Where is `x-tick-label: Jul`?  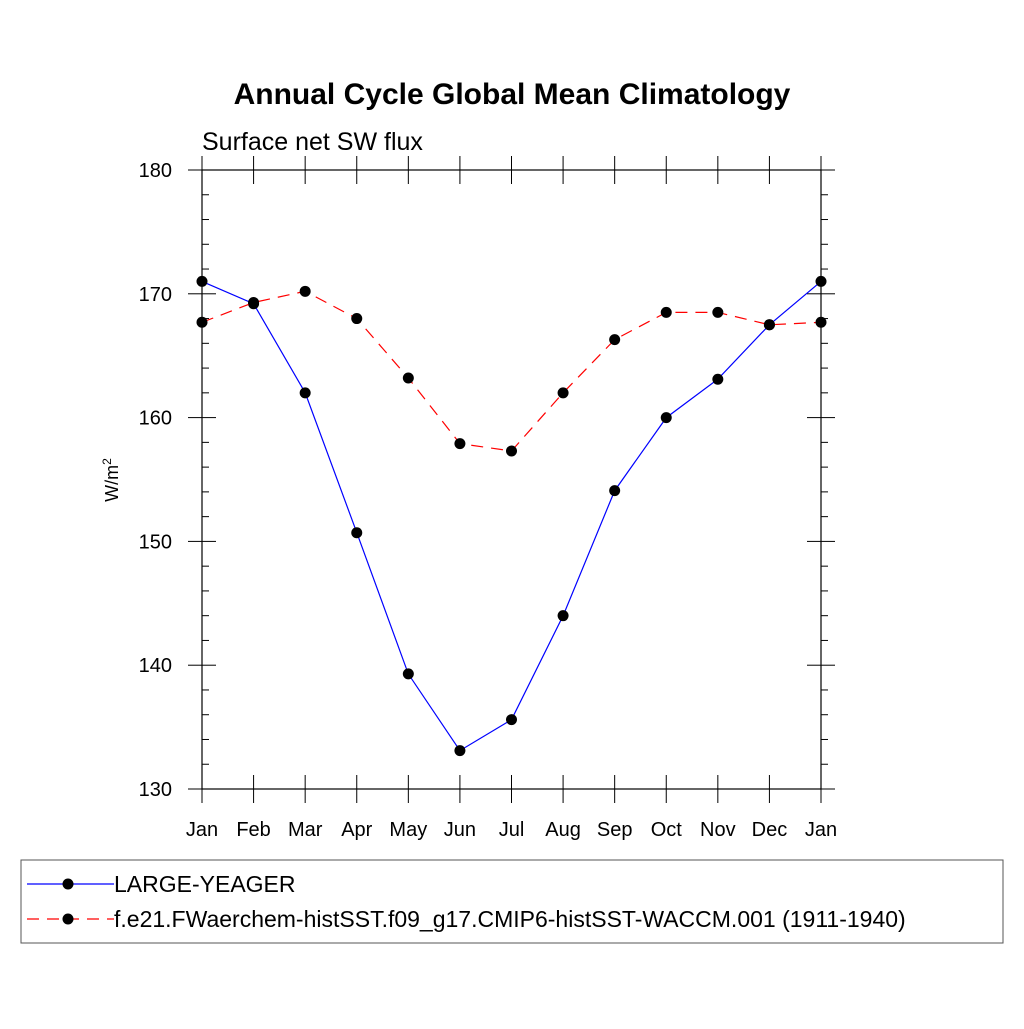 x-tick-label: Jul is located at coordinates (512, 830).